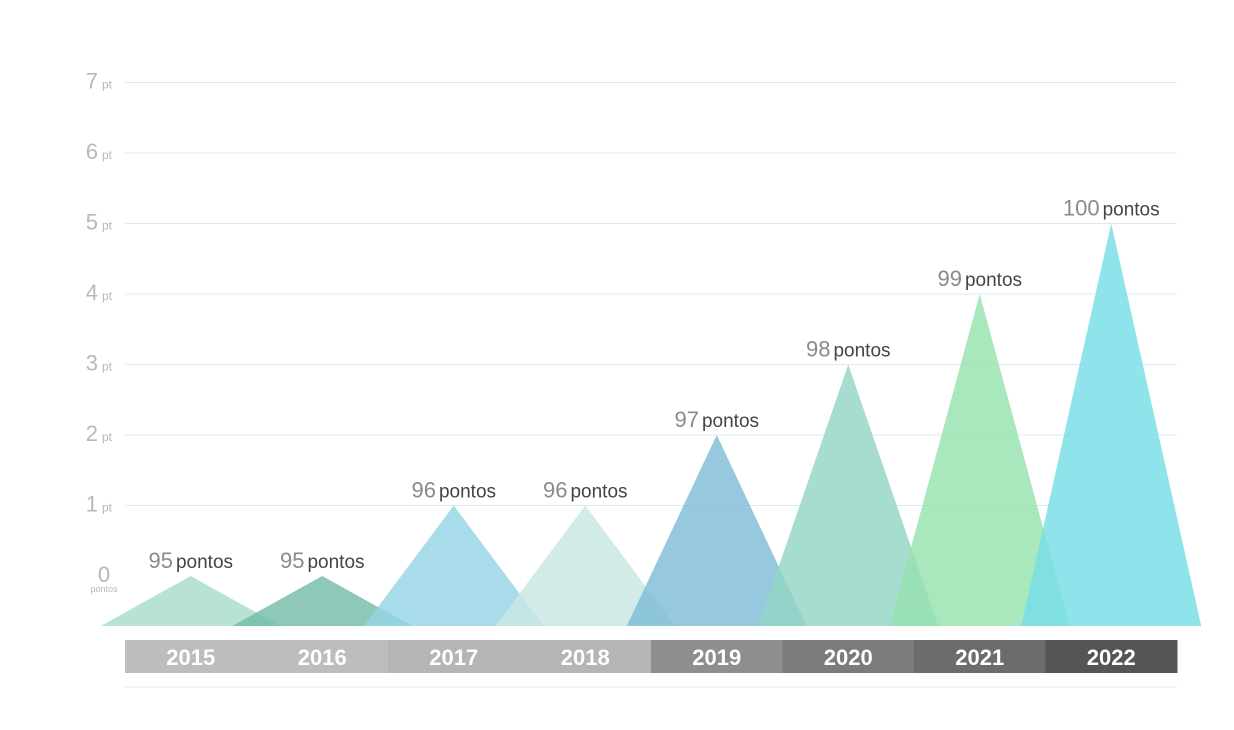 The height and width of the screenshot is (730, 1234). What do you see at coordinates (92, 363) in the screenshot?
I see `y-tick-label: 3` at bounding box center [92, 363].